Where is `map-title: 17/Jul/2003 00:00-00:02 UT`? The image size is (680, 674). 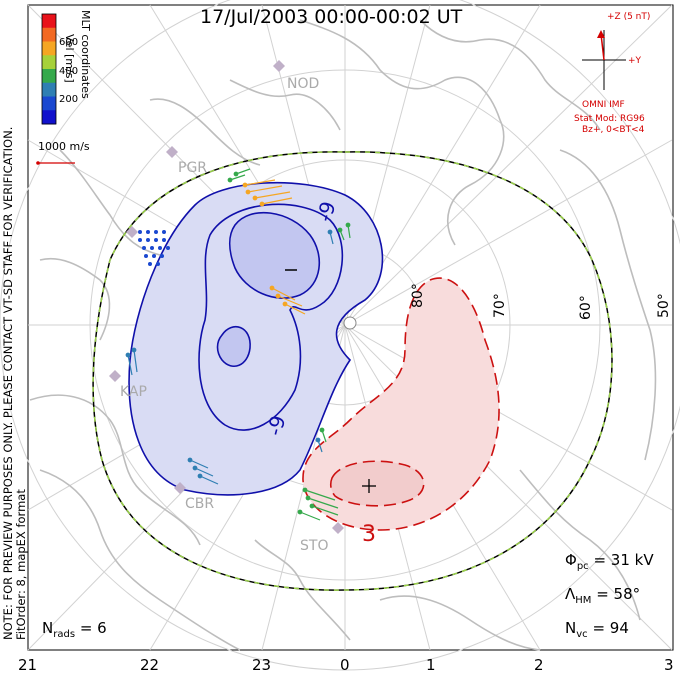
map-title: 17/Jul/2003 00:00-00:02 UT is located at coordinates (331, 17).